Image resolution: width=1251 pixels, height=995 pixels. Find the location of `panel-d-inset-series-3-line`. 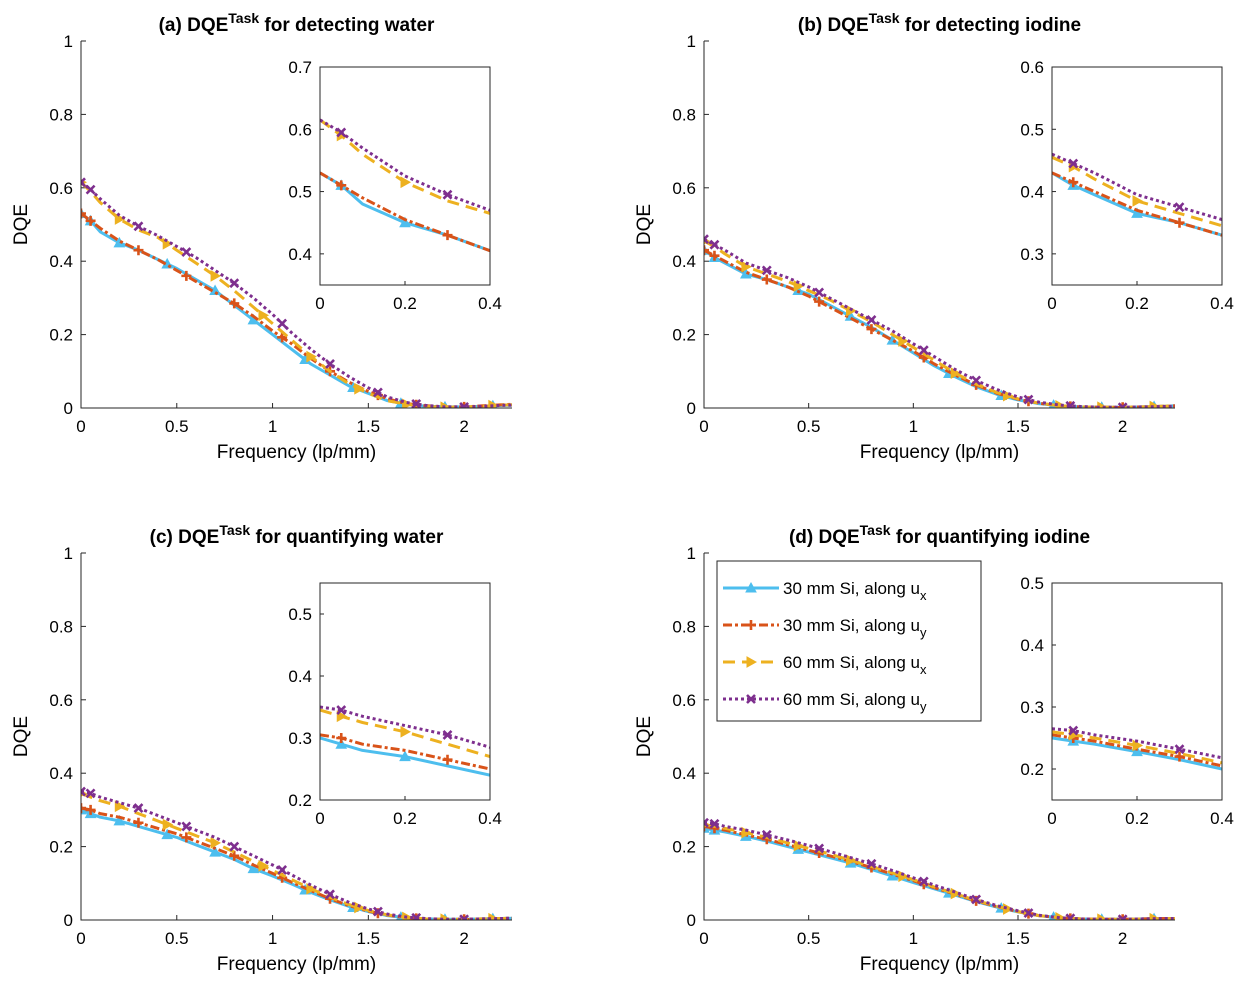

panel-d-inset-series-3-line is located at coordinates (1137, 747).